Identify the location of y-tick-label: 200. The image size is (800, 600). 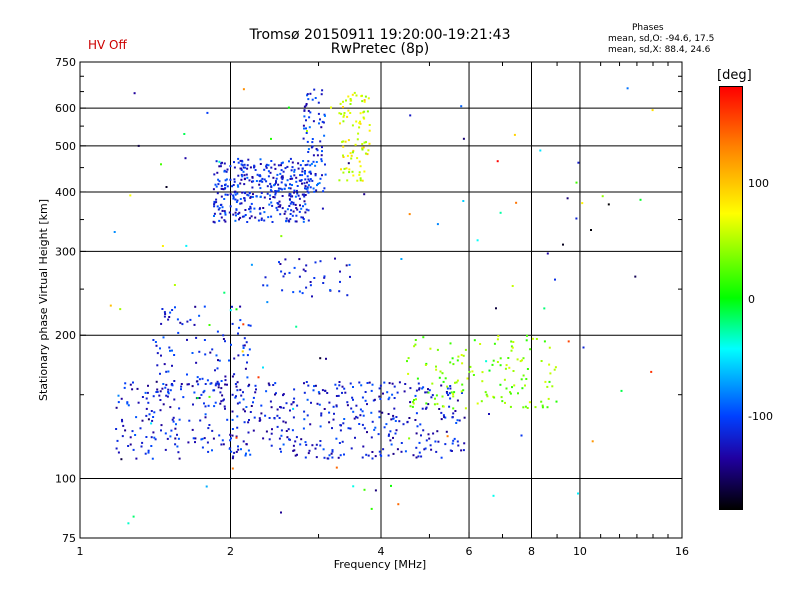
(65, 335).